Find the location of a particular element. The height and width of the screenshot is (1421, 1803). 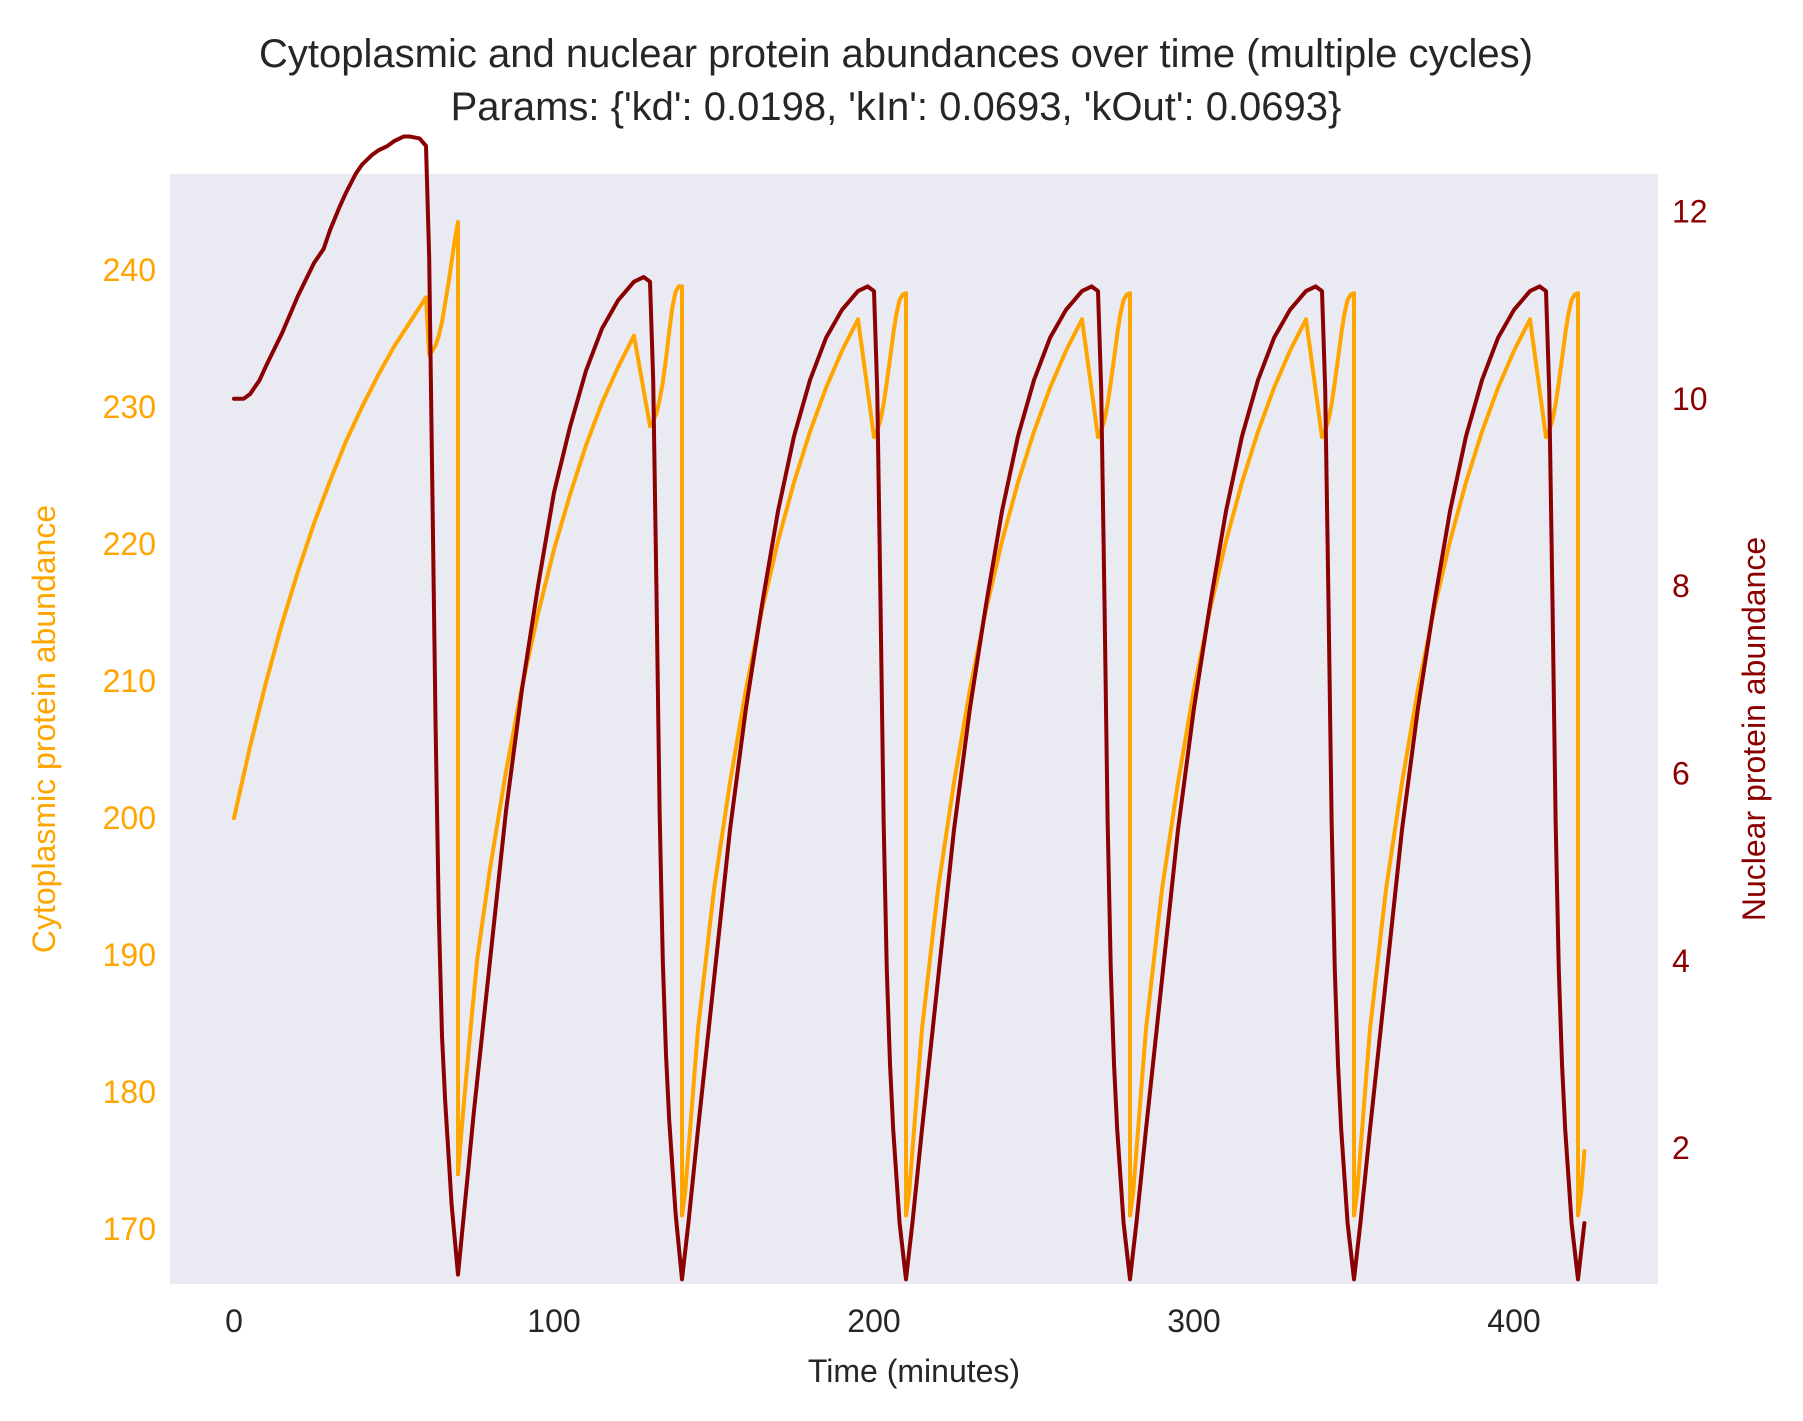

x-tick-label: 200 is located at coordinates (873, 1321).